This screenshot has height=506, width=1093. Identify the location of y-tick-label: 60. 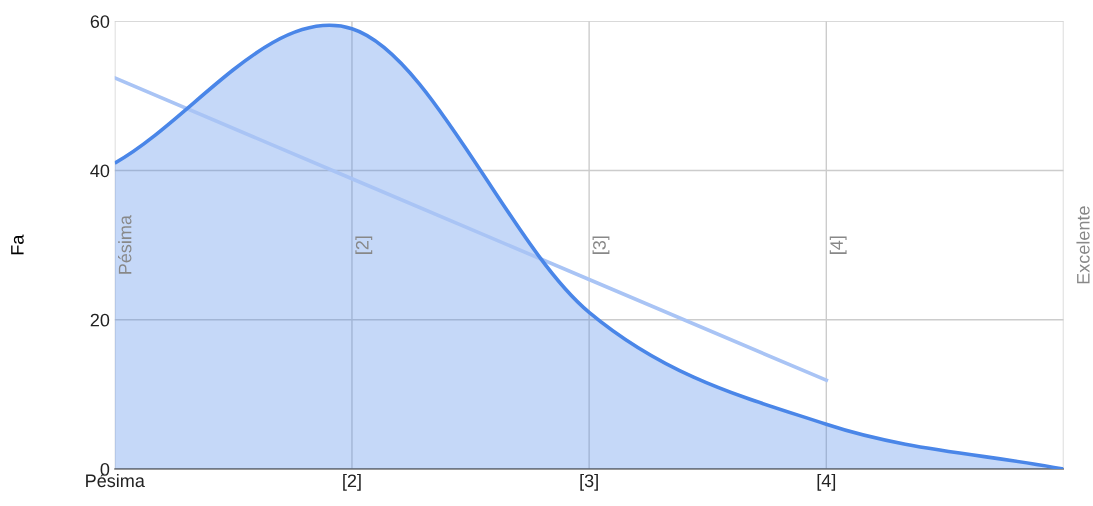
(100, 21).